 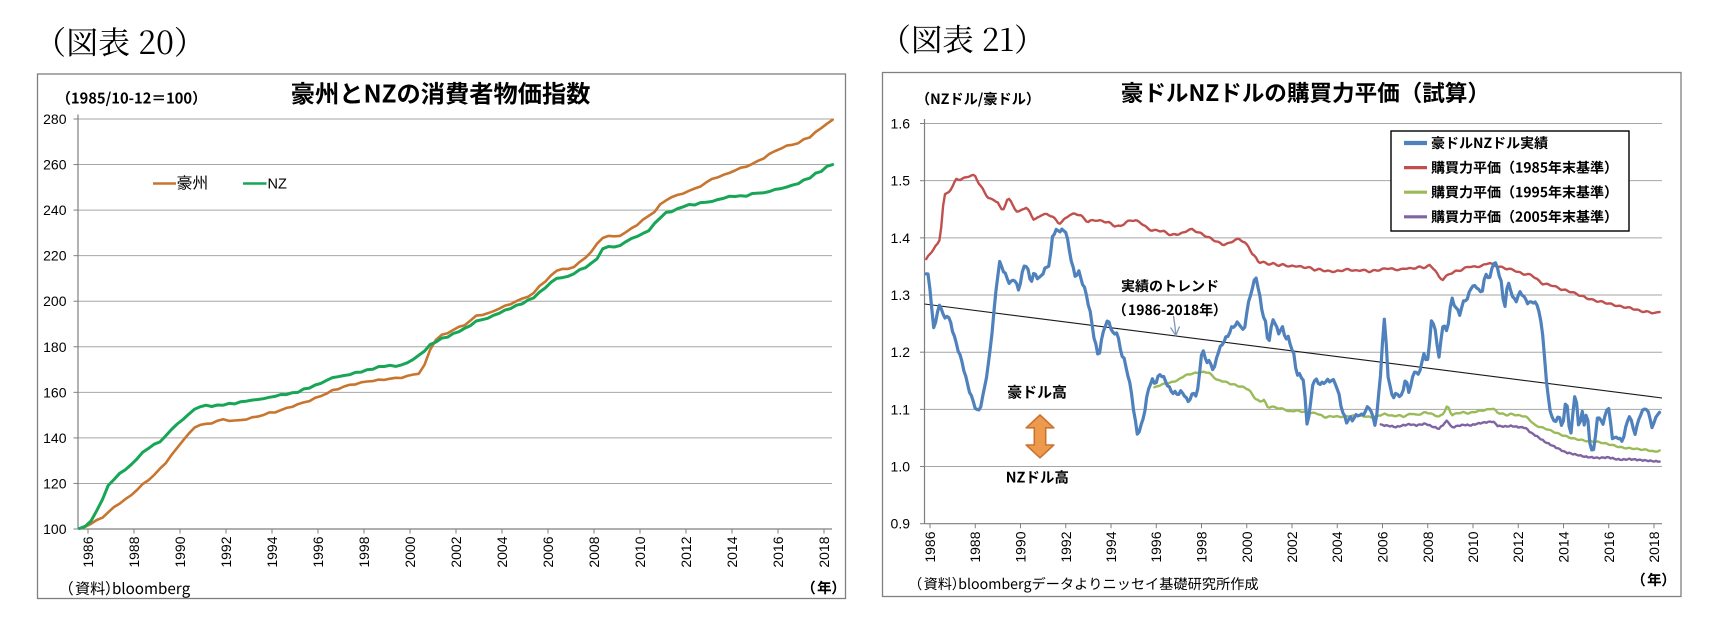 I want to click on svg-text: 200, so click(x=55, y=301).